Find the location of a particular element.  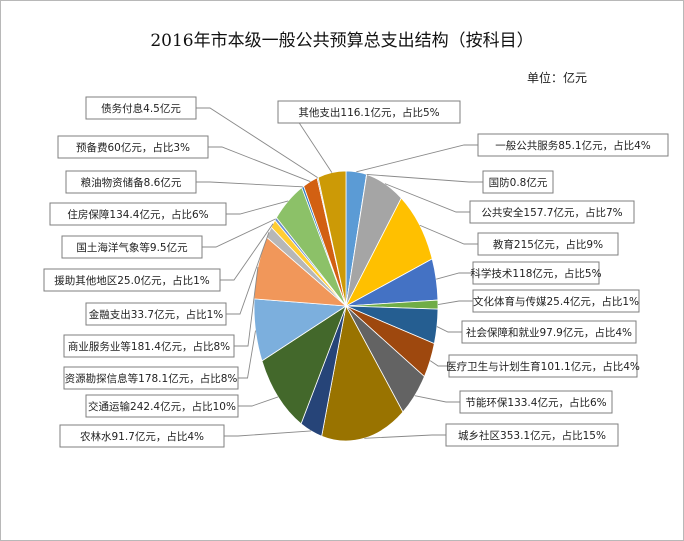

slice-label: 国土海洋气象等9.5亿元 is located at coordinates (132, 247).